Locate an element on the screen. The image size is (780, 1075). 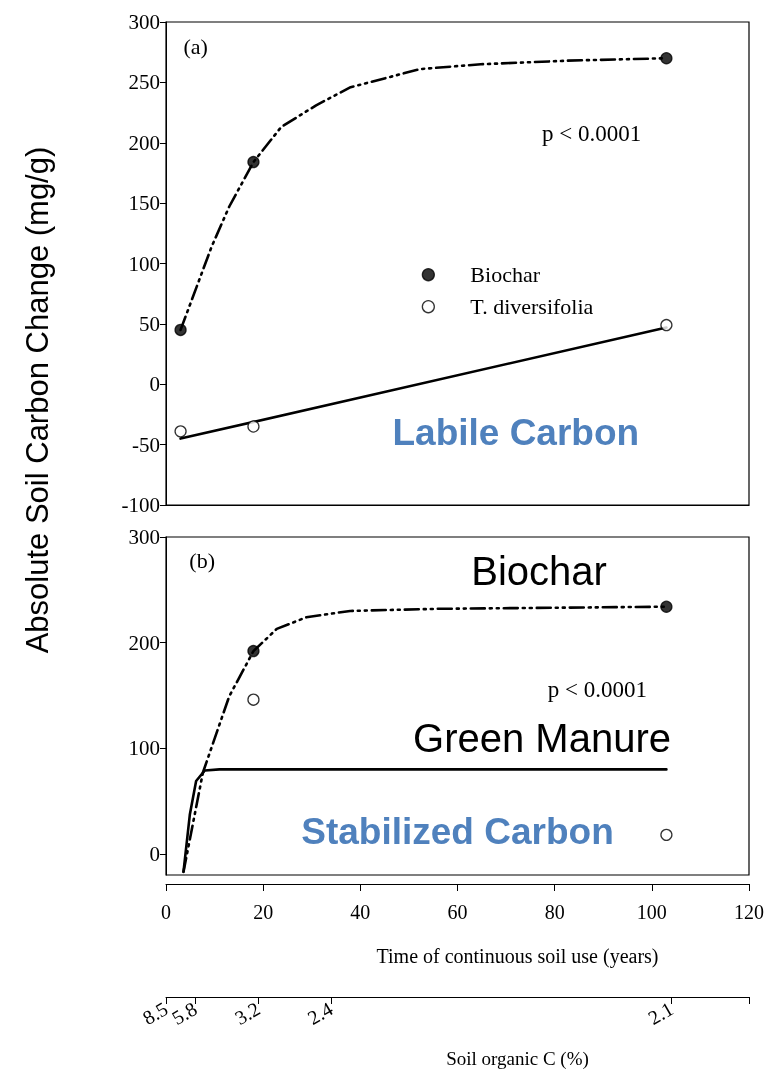
text: 3.2 is located at coordinates (247, 1013).